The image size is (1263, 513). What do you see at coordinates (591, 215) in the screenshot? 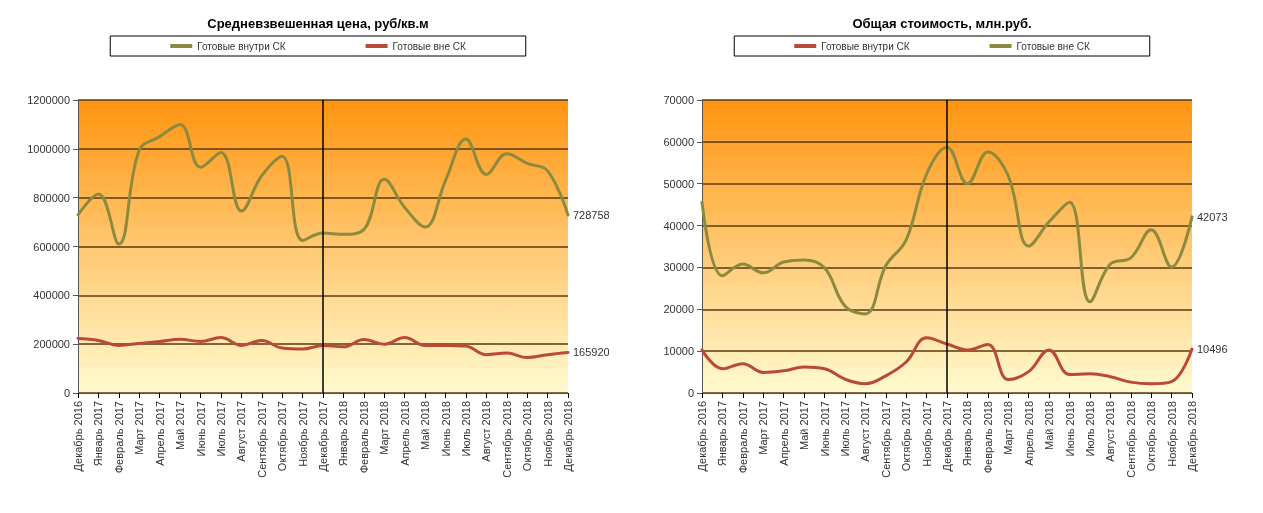
I see `data-label: 728758` at bounding box center [591, 215].